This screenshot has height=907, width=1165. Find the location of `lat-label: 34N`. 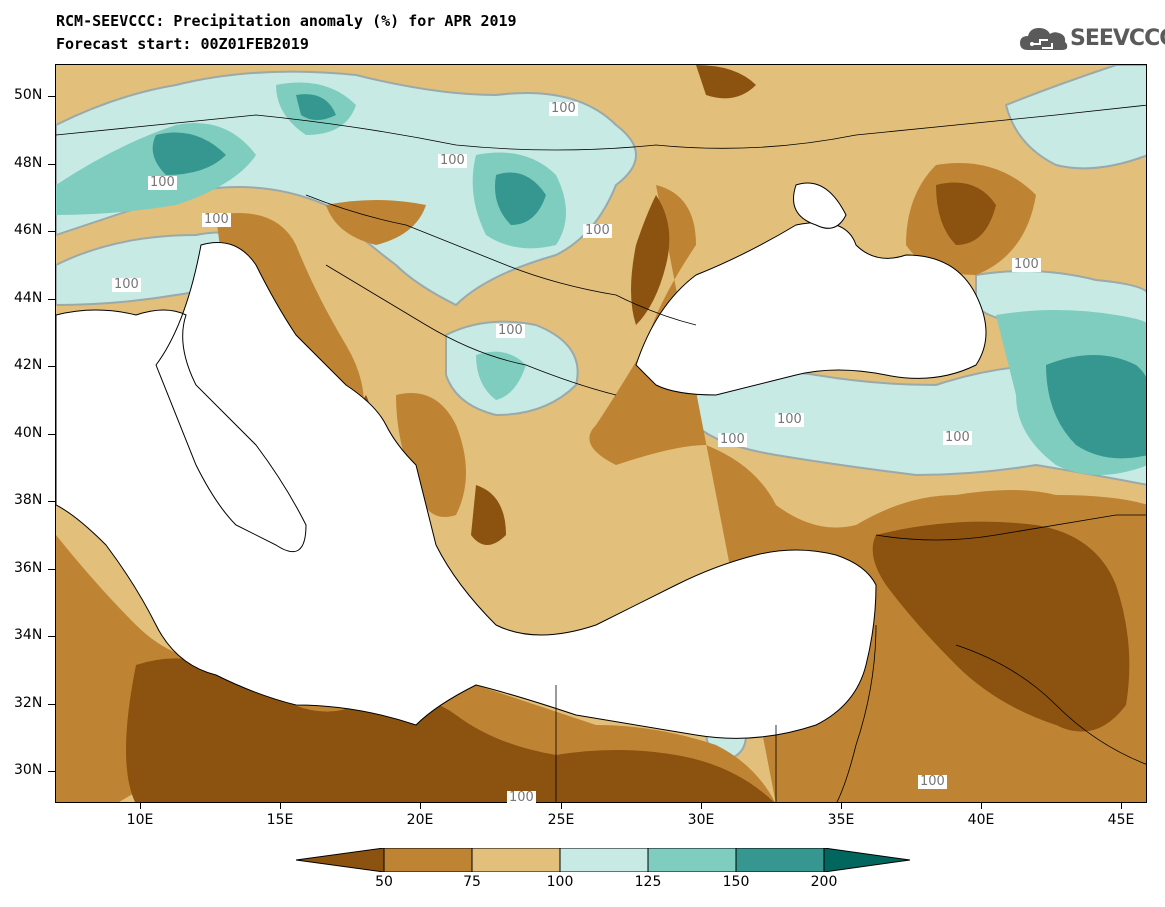

lat-label: 34N is located at coordinates (28, 635).